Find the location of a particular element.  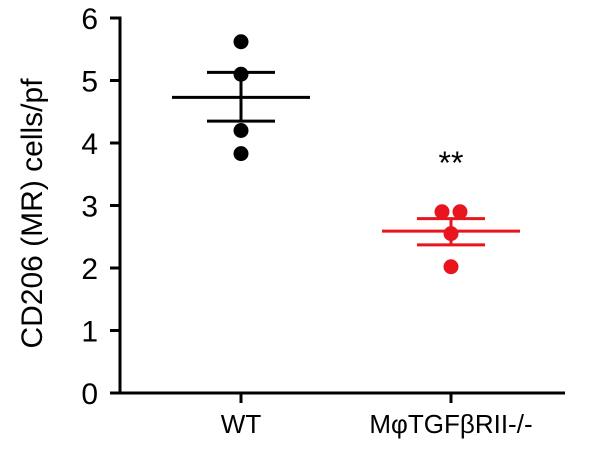

y-axis: 0 1 2 3 4 5 6 is located at coordinates (101, 207).